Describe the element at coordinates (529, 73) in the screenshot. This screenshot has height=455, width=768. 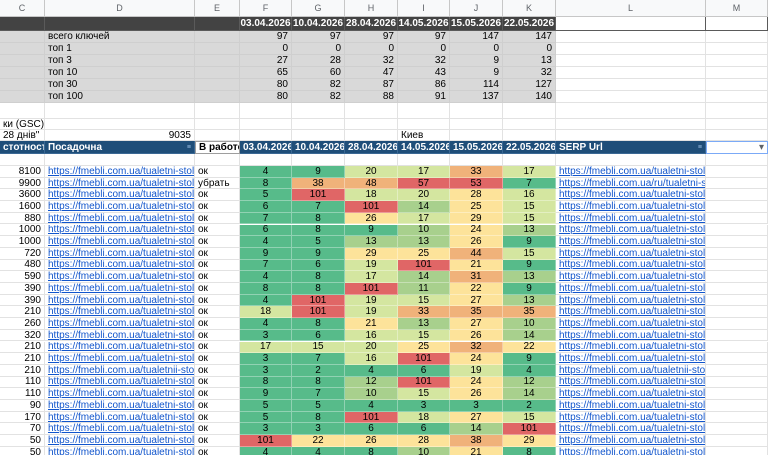
I see `summary-value: 32` at that location.